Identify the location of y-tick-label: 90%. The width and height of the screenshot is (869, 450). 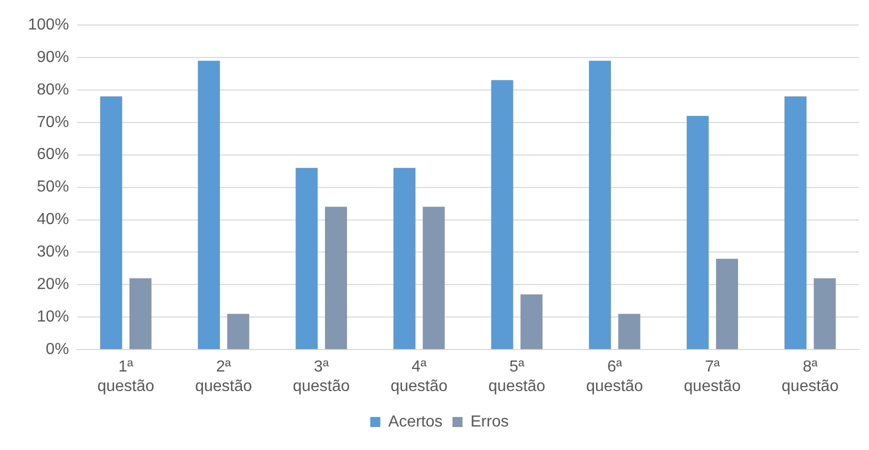
(52, 57).